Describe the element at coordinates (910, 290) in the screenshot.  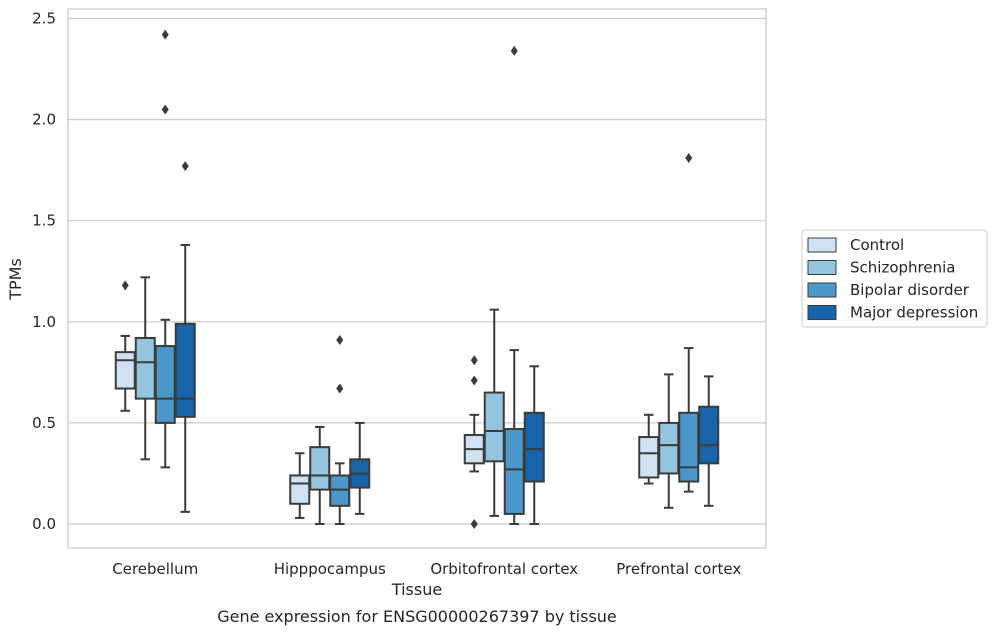
I see `legend-label: Bipolar disorder` at that location.